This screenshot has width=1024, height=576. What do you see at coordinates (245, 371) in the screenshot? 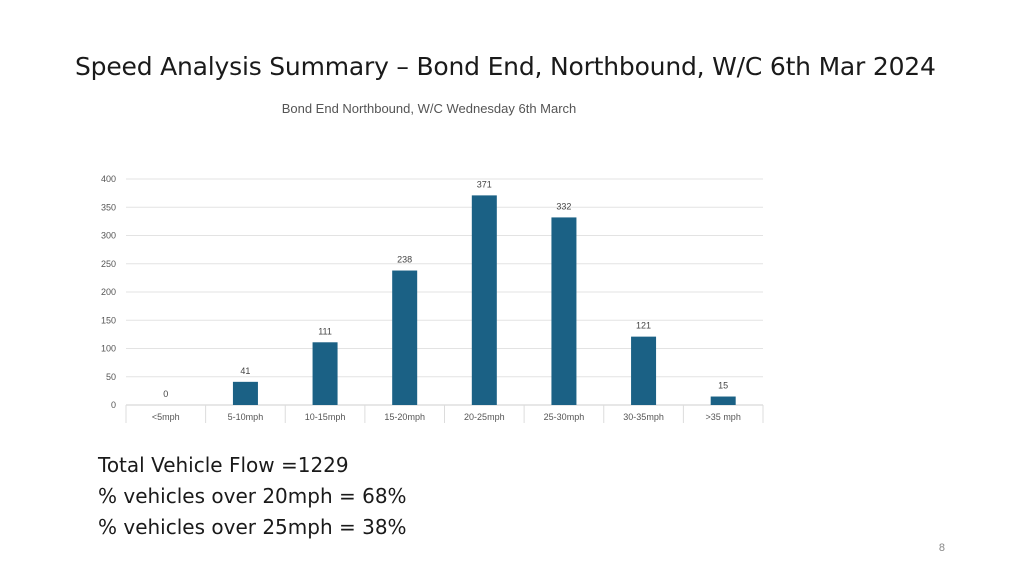
I see `data-label: 41` at bounding box center [245, 371].